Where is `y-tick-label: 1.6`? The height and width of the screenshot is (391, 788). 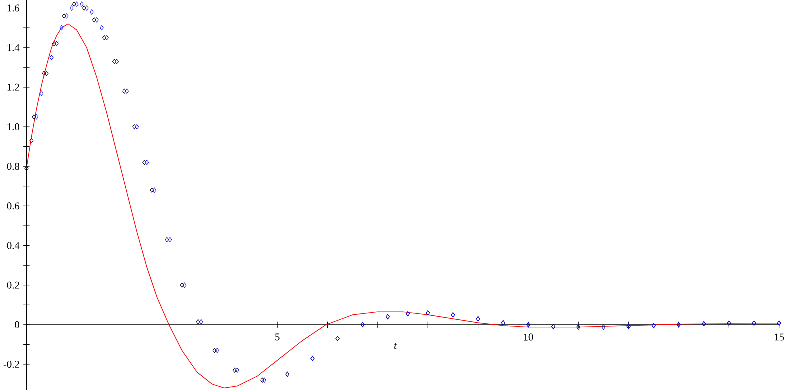 y-tick-label: 1.6 is located at coordinates (14, 8).